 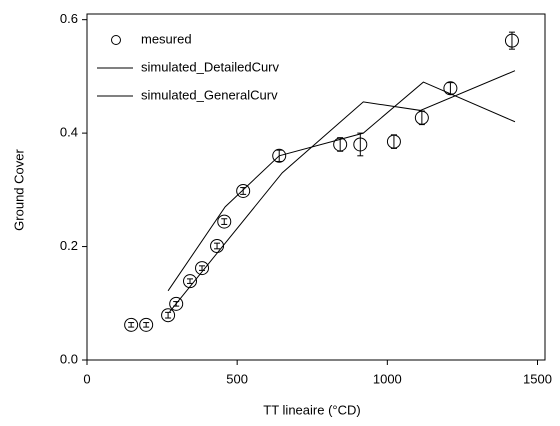 I want to click on y-tick-label: 0.0, so click(x=69, y=358).